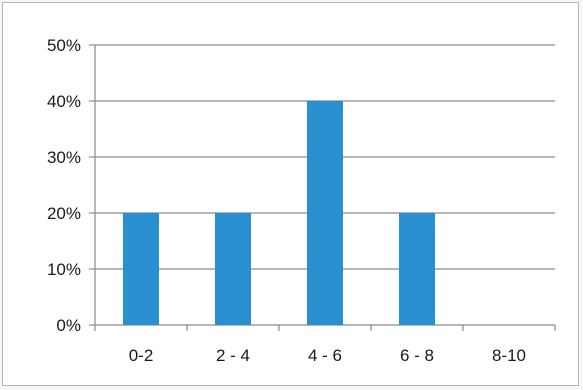  What do you see at coordinates (141, 355) in the screenshot?
I see `x-tick-label: 0-2` at bounding box center [141, 355].